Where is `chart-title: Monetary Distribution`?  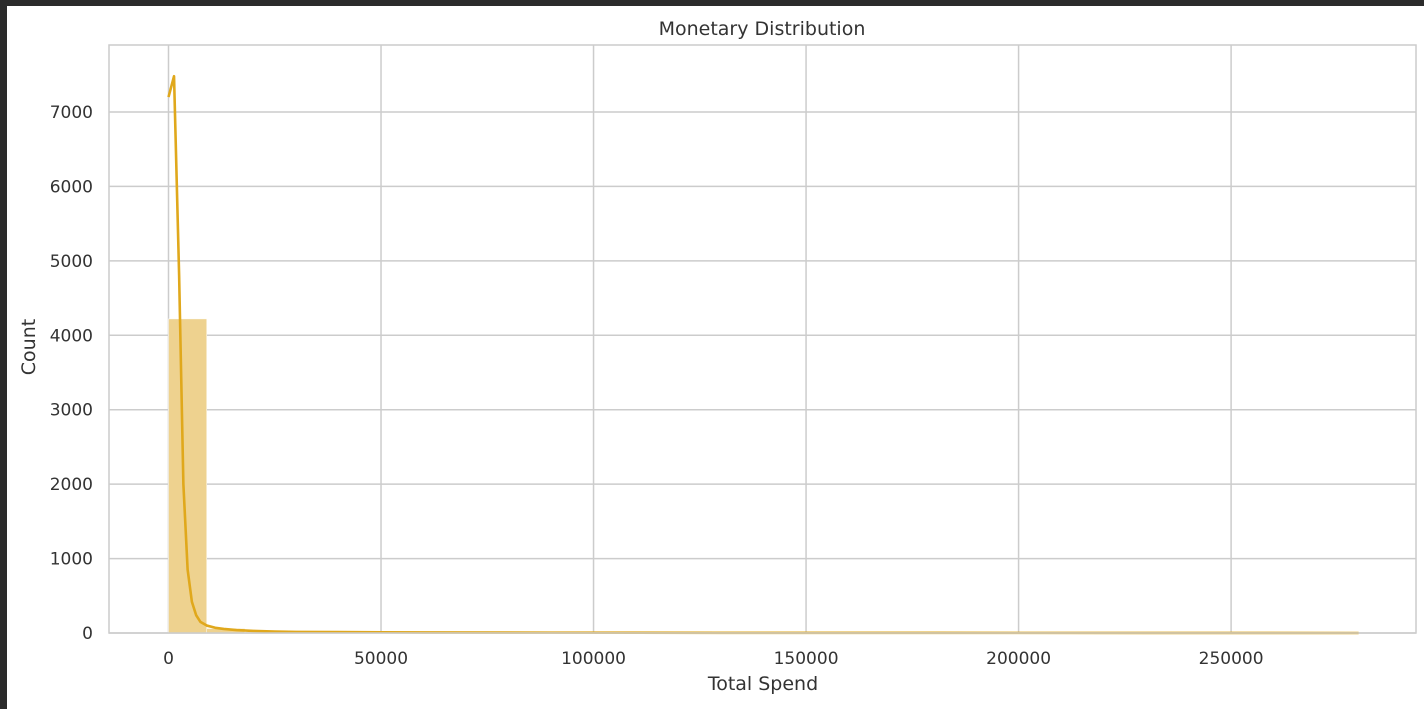
chart-title: Monetary Distribution is located at coordinates (762, 29).